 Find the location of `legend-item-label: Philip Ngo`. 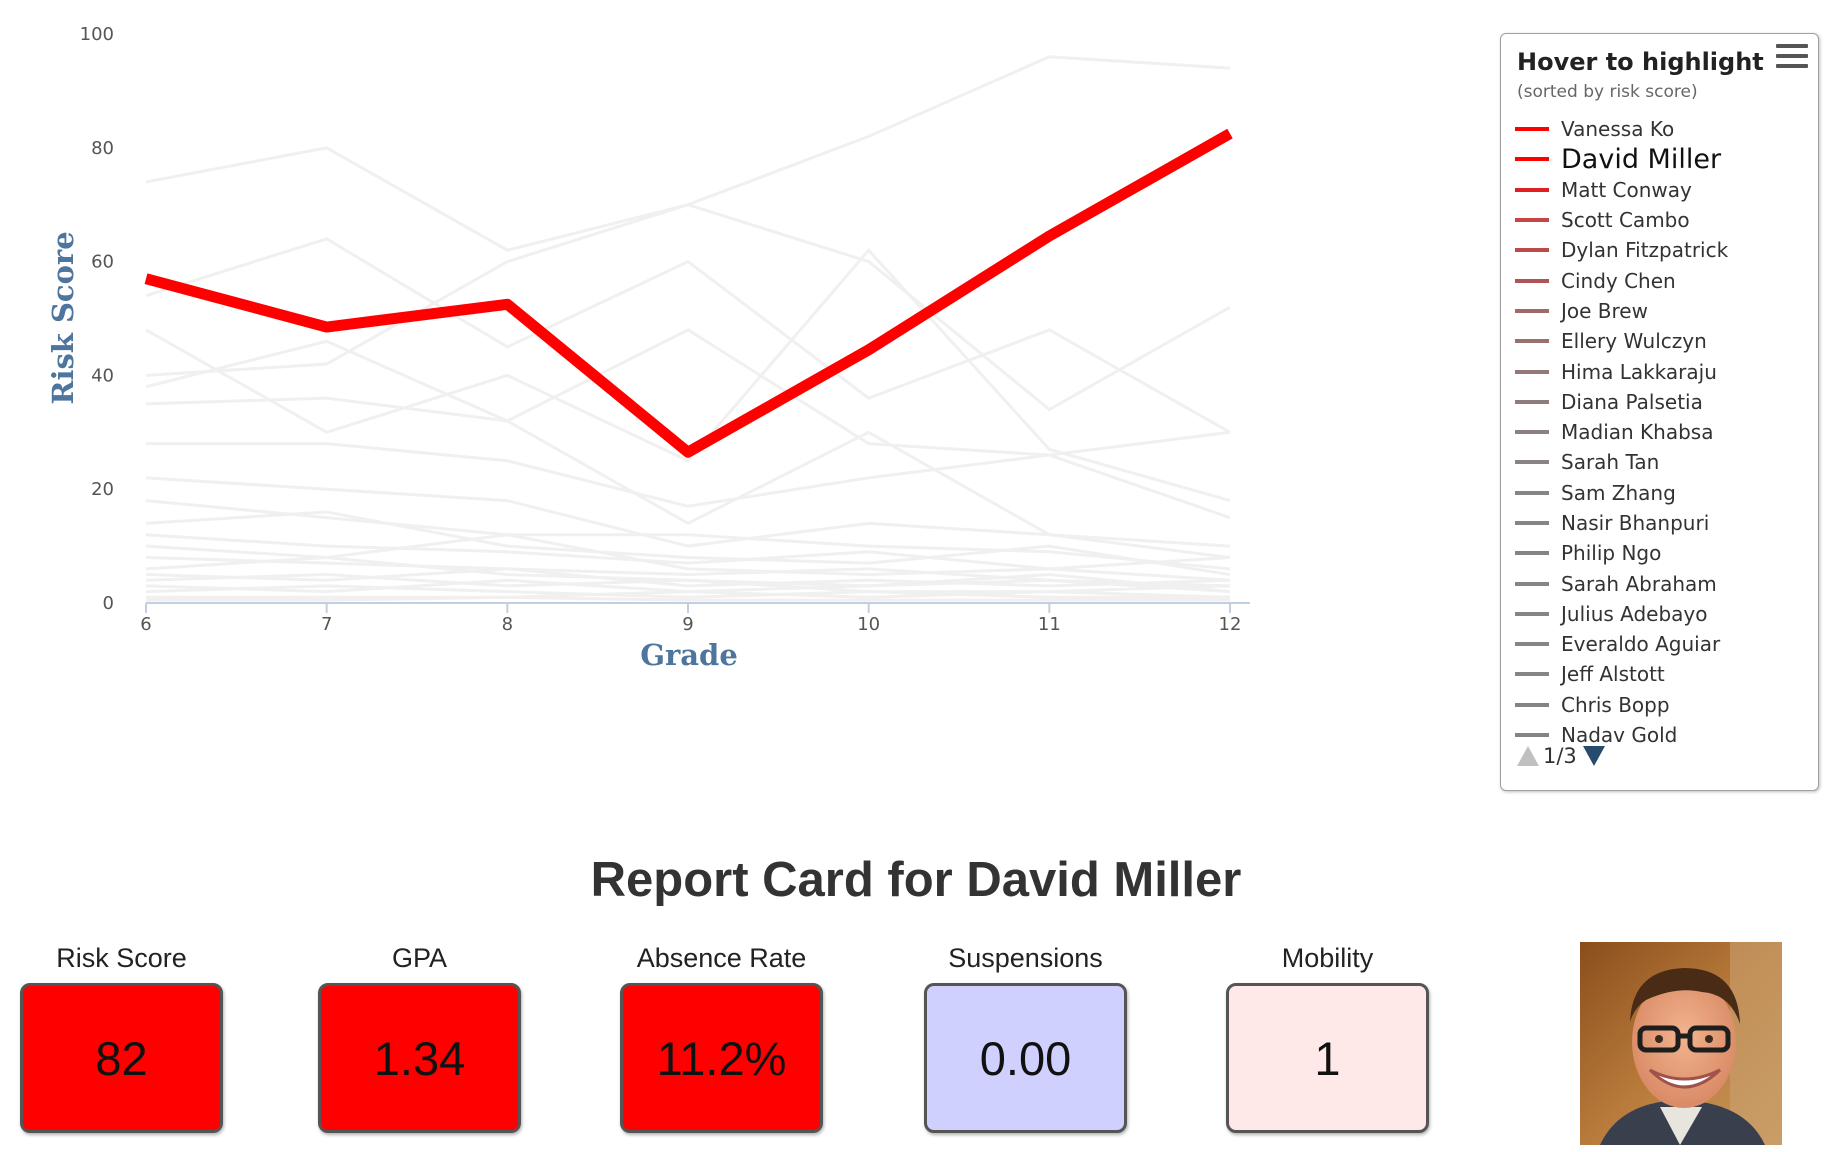

legend-item-label: Philip Ngo is located at coordinates (1611, 553).